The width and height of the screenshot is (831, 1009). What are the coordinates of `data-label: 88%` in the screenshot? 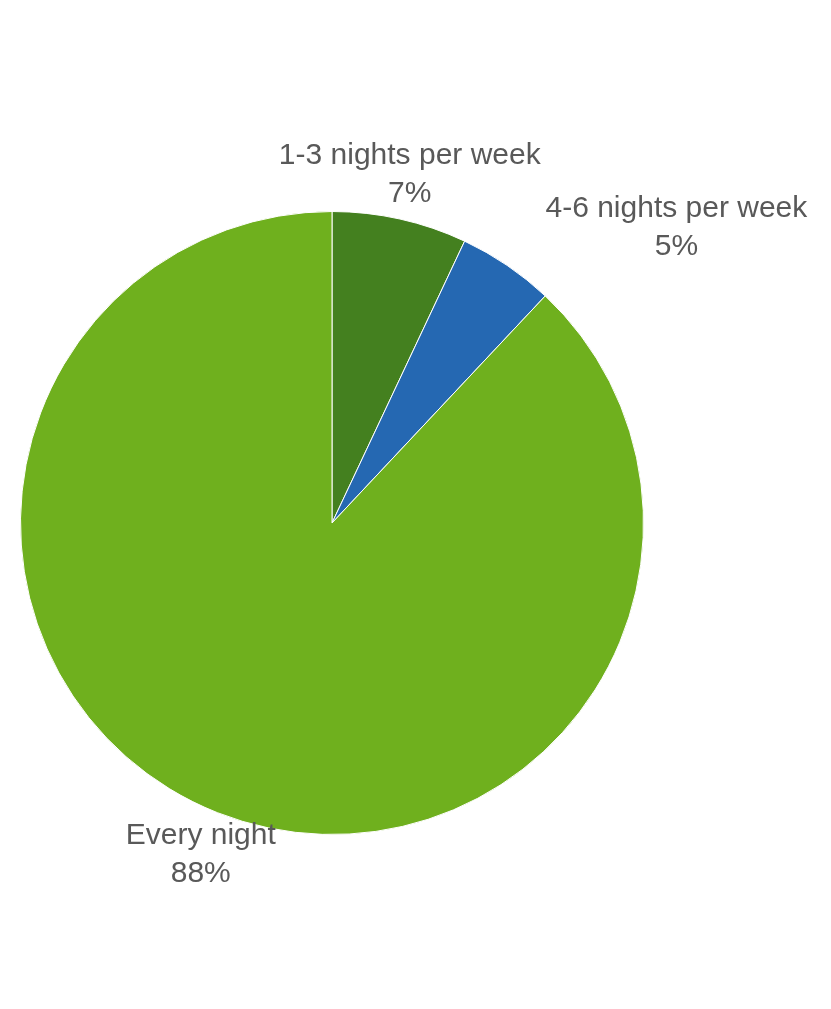 It's located at (200, 871).